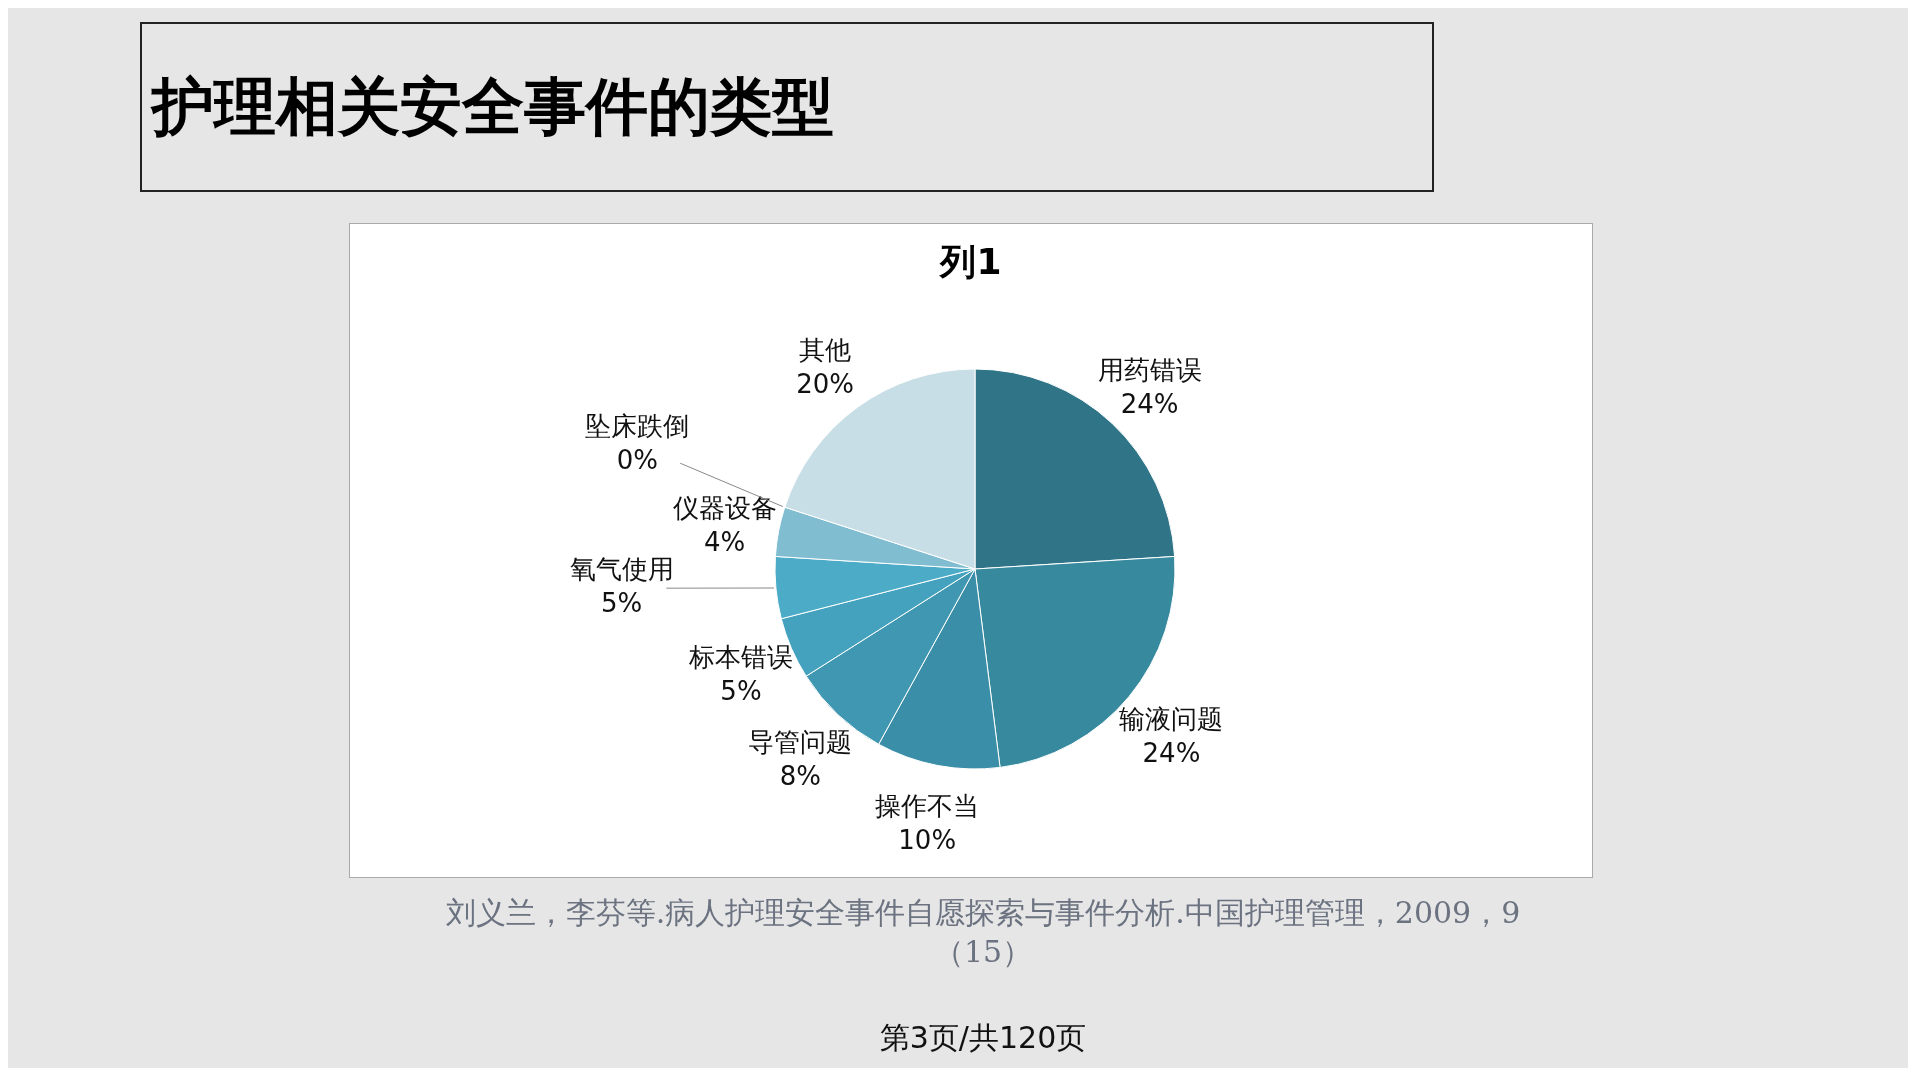 Image resolution: width=1920 pixels, height=1080 pixels. Describe the element at coordinates (724, 542) in the screenshot. I see `data-label: 4%` at that location.